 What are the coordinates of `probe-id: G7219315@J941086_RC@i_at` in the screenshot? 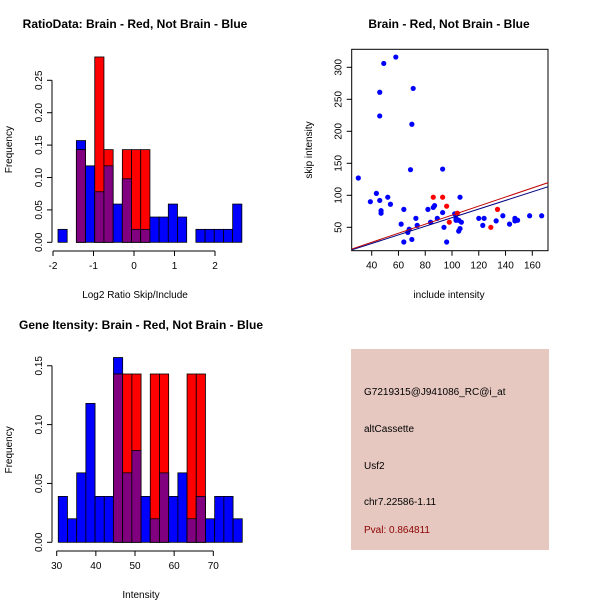 It's located at (435, 392).